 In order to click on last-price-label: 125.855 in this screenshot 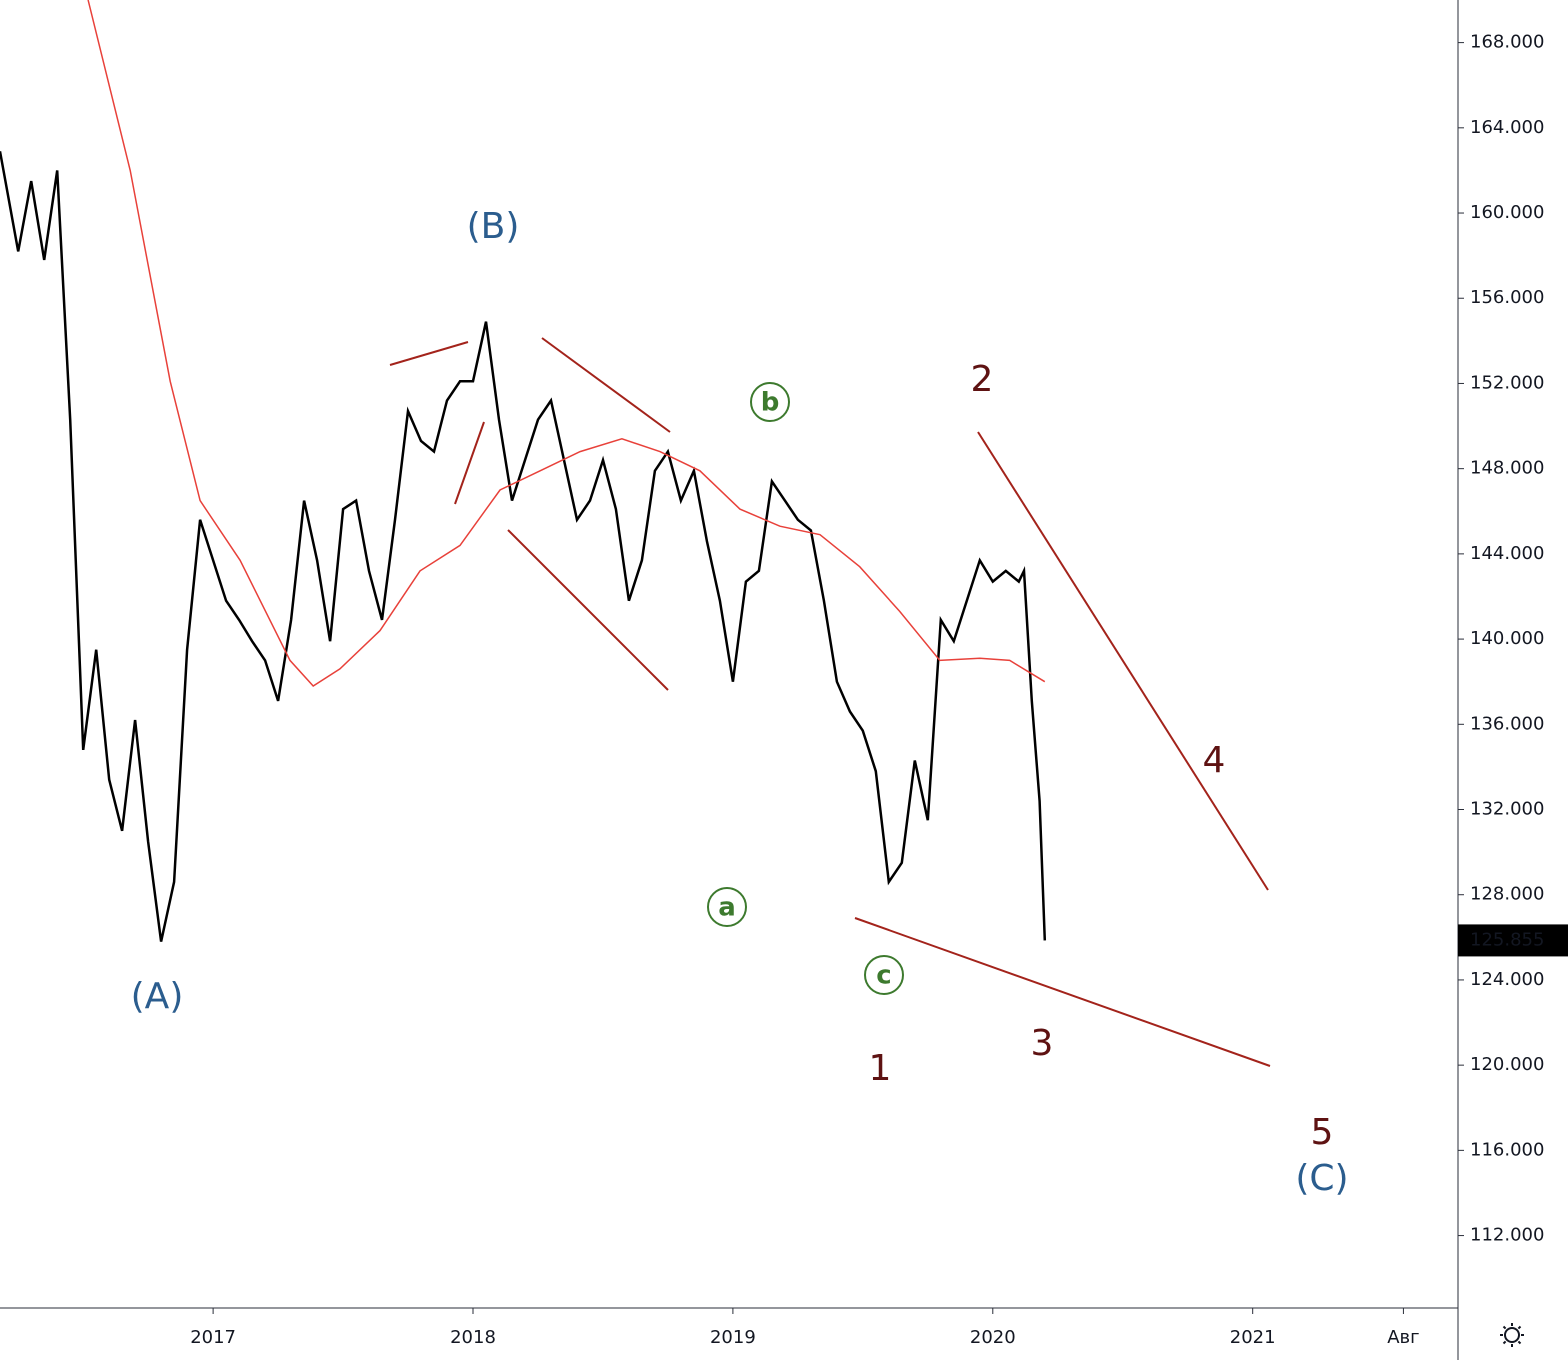, I will do `click(1507, 939)`.